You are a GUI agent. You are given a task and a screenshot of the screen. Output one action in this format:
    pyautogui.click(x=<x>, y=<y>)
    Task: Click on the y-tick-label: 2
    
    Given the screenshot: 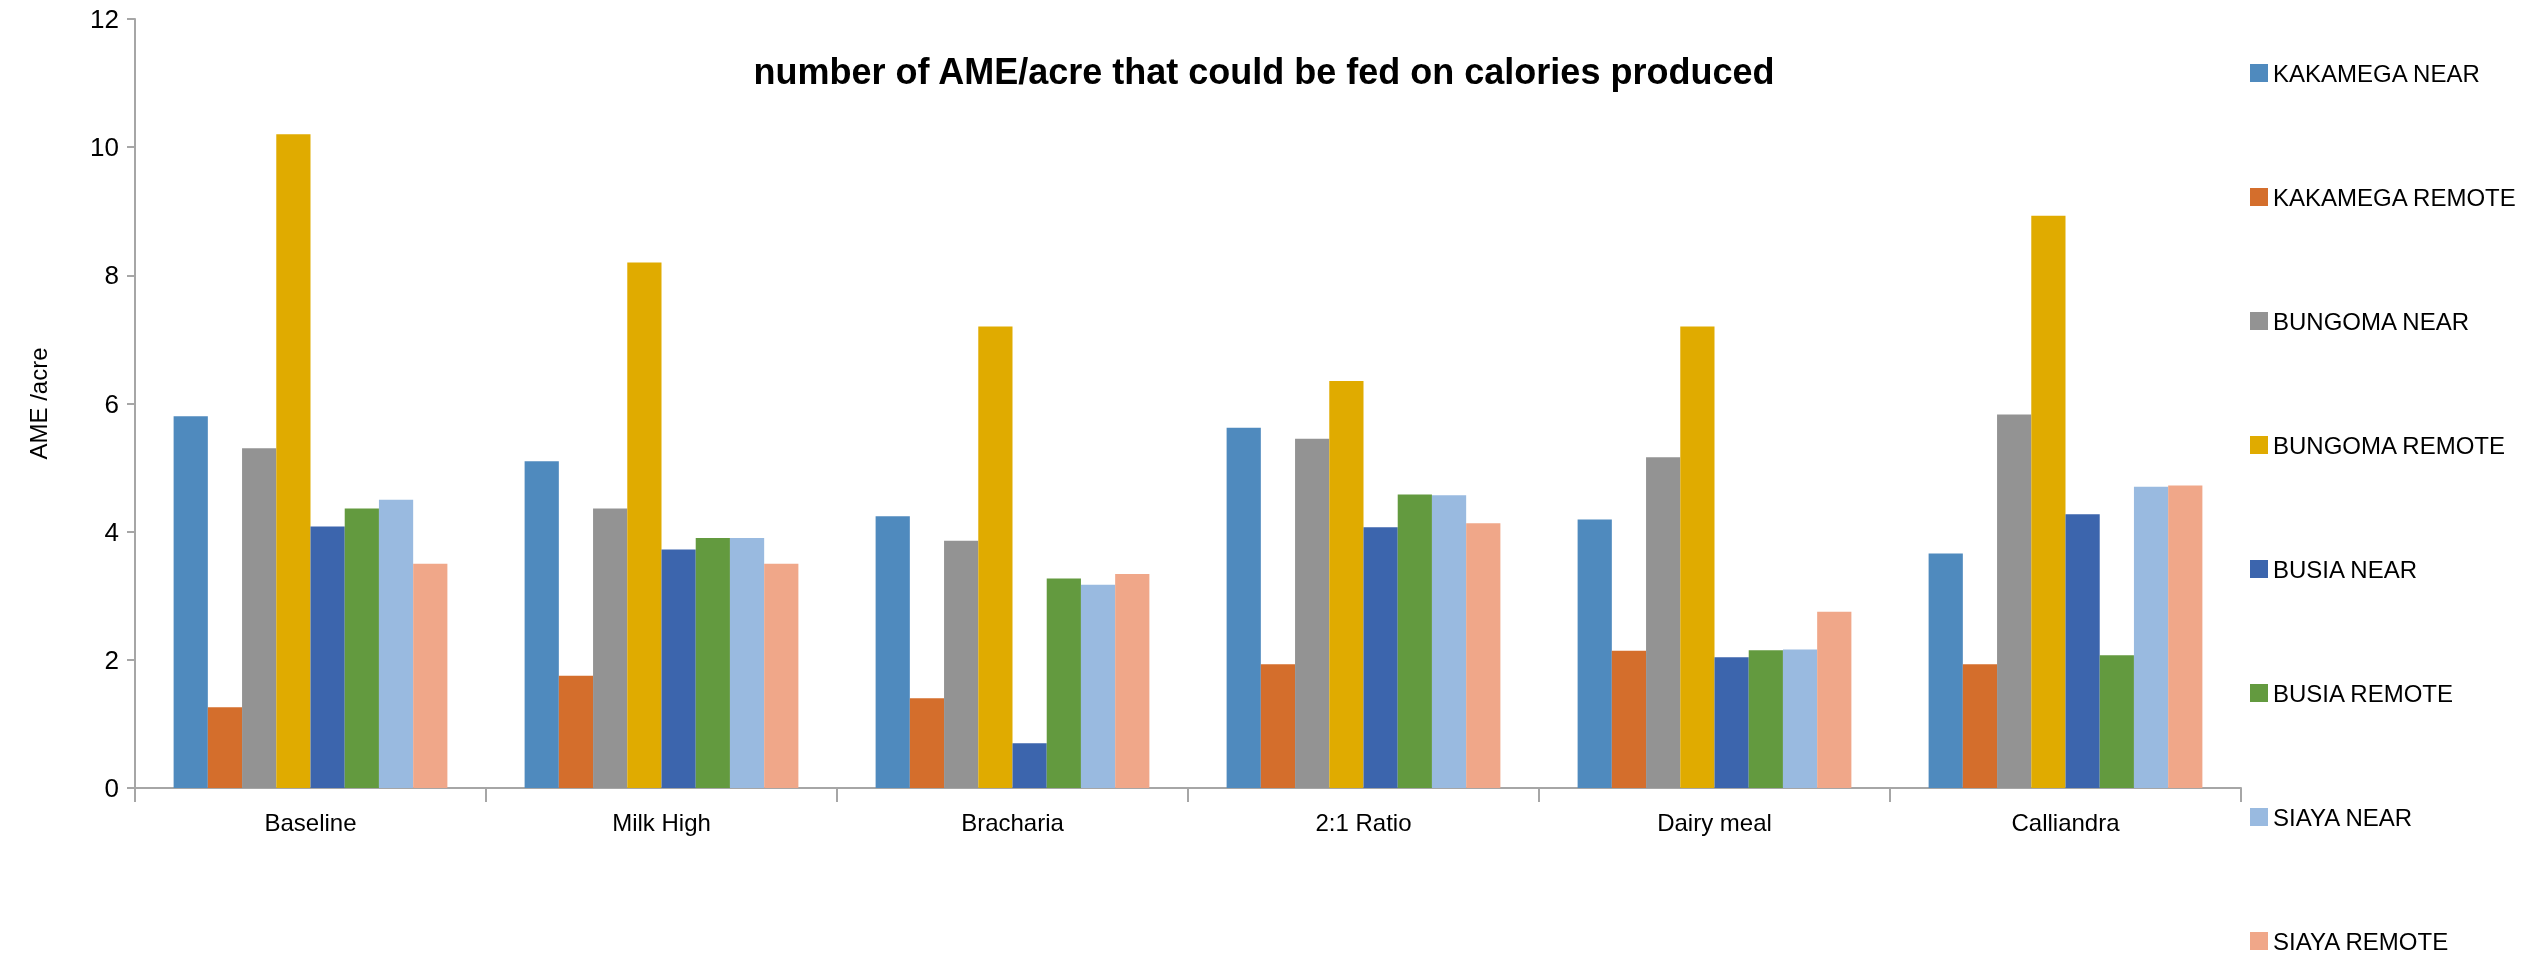 What is the action you would take?
    pyautogui.click(x=111, y=659)
    